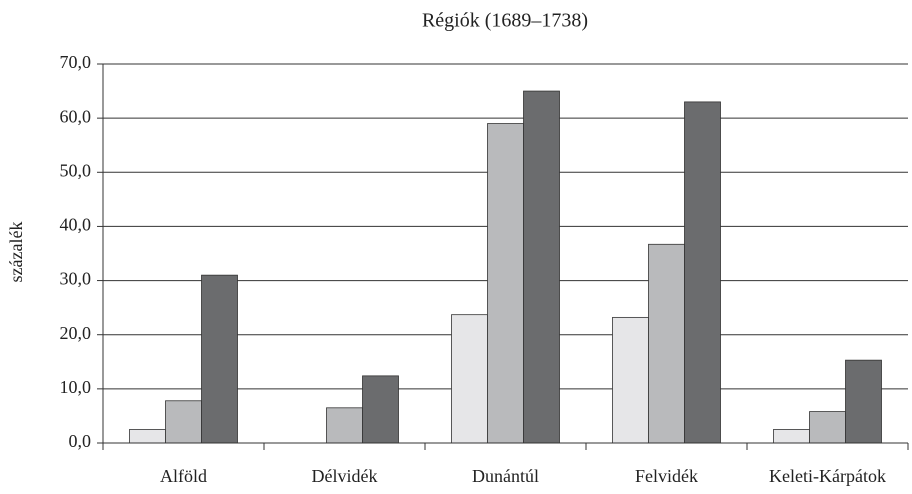 Image resolution: width=912 pixels, height=494 pixels. Describe the element at coordinates (76, 333) in the screenshot. I see `y-tick-label: 20,0` at that location.